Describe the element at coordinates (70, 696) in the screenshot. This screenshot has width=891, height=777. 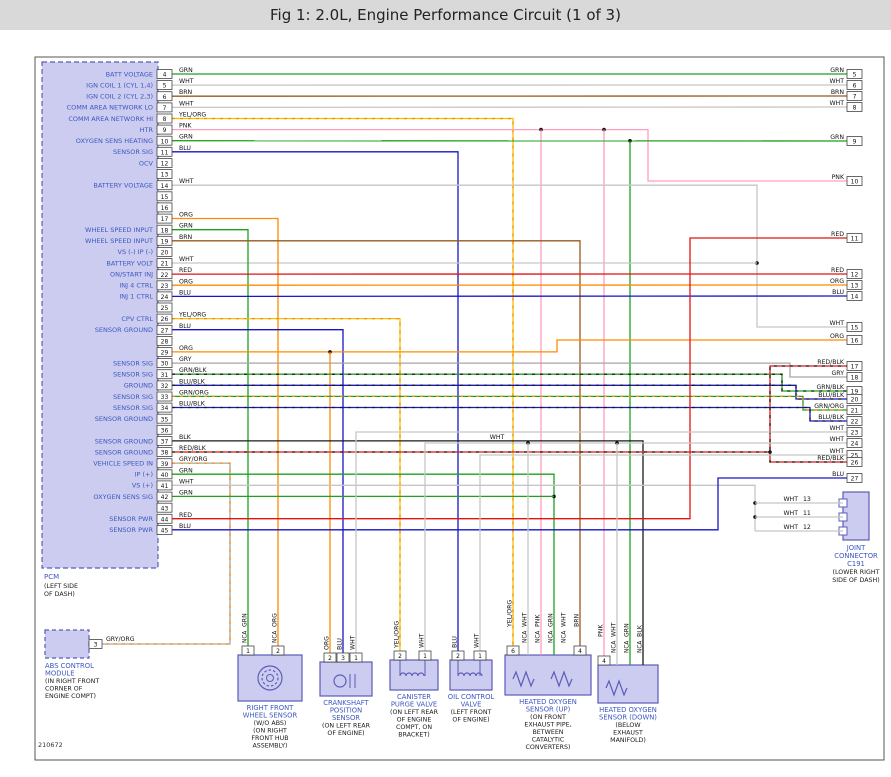
I see `svg-text: ENGINE COMPT)` at that location.